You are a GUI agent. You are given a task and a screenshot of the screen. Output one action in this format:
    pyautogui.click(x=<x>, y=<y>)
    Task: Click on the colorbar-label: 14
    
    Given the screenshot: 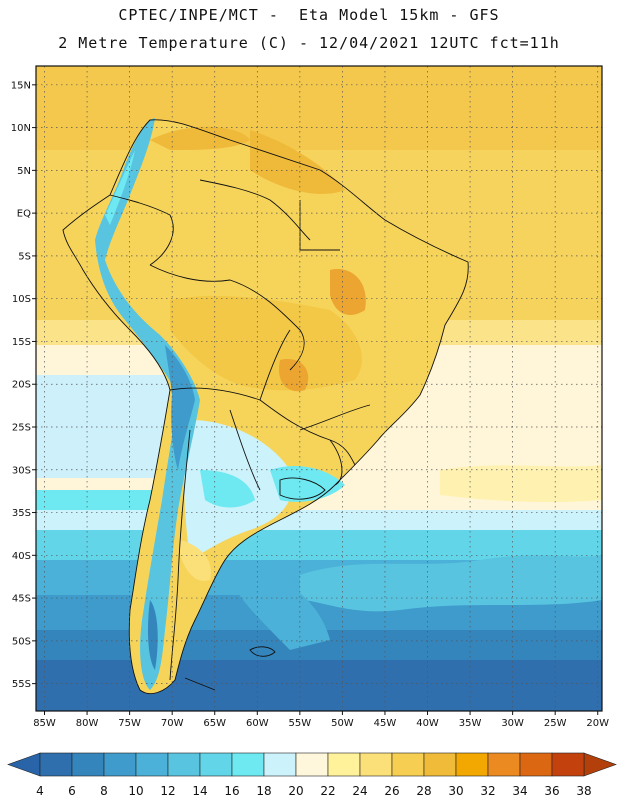 What is the action you would take?
    pyautogui.click(x=199, y=791)
    